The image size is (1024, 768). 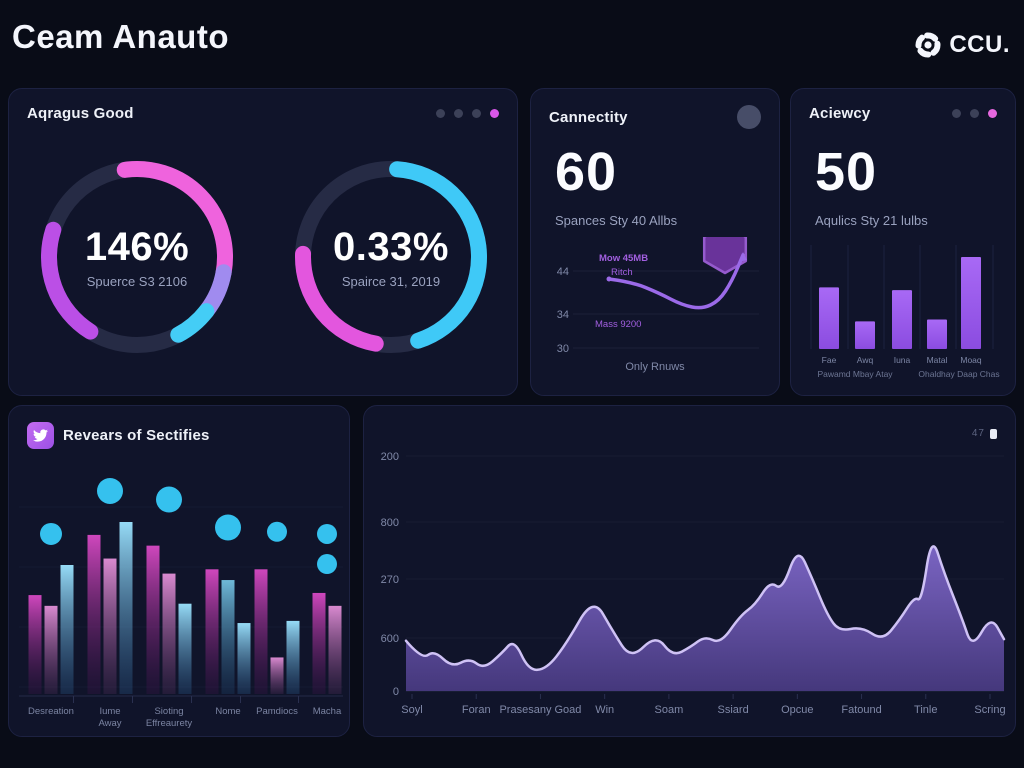 What do you see at coordinates (958, 374) in the screenshot?
I see `svg-text: Ohaldhay Daap Chas` at bounding box center [958, 374].